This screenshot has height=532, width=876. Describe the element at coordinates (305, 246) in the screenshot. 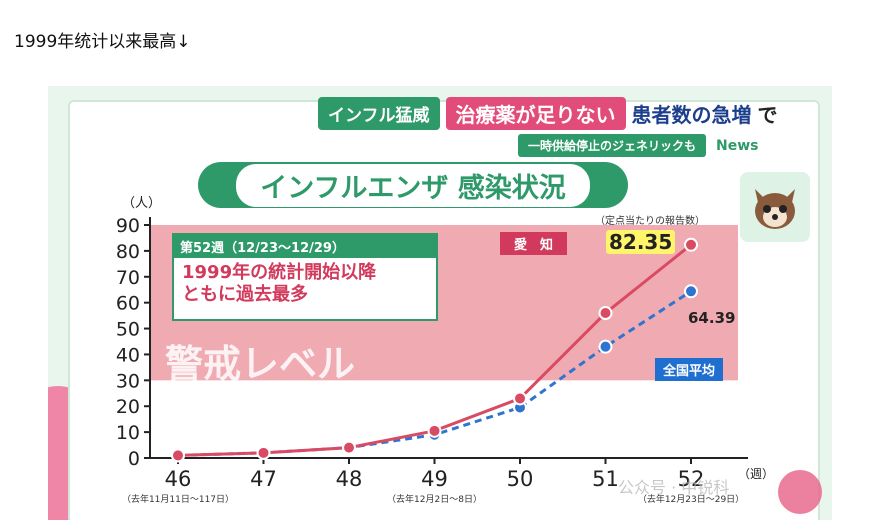

I see `info-head: 第52週（12/23〜12/29）` at that location.